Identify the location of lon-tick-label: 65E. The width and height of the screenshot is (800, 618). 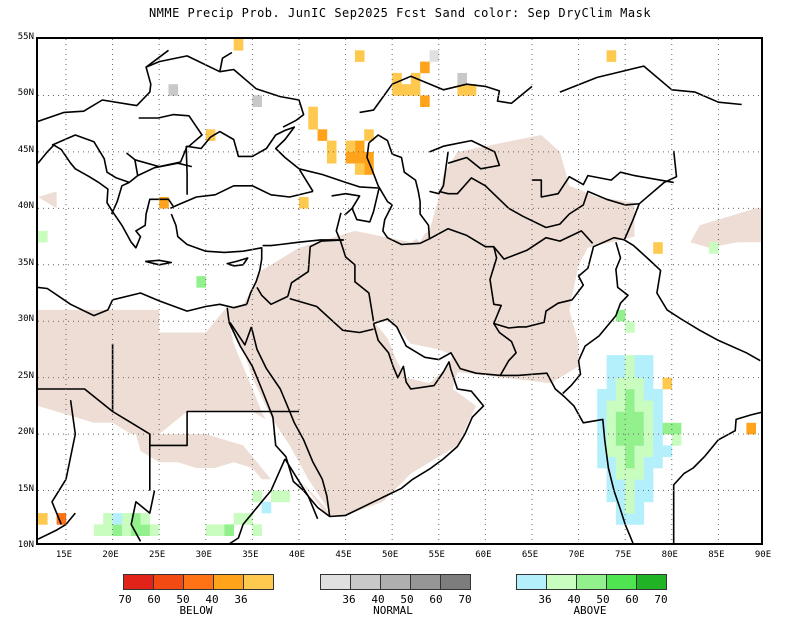
(530, 555).